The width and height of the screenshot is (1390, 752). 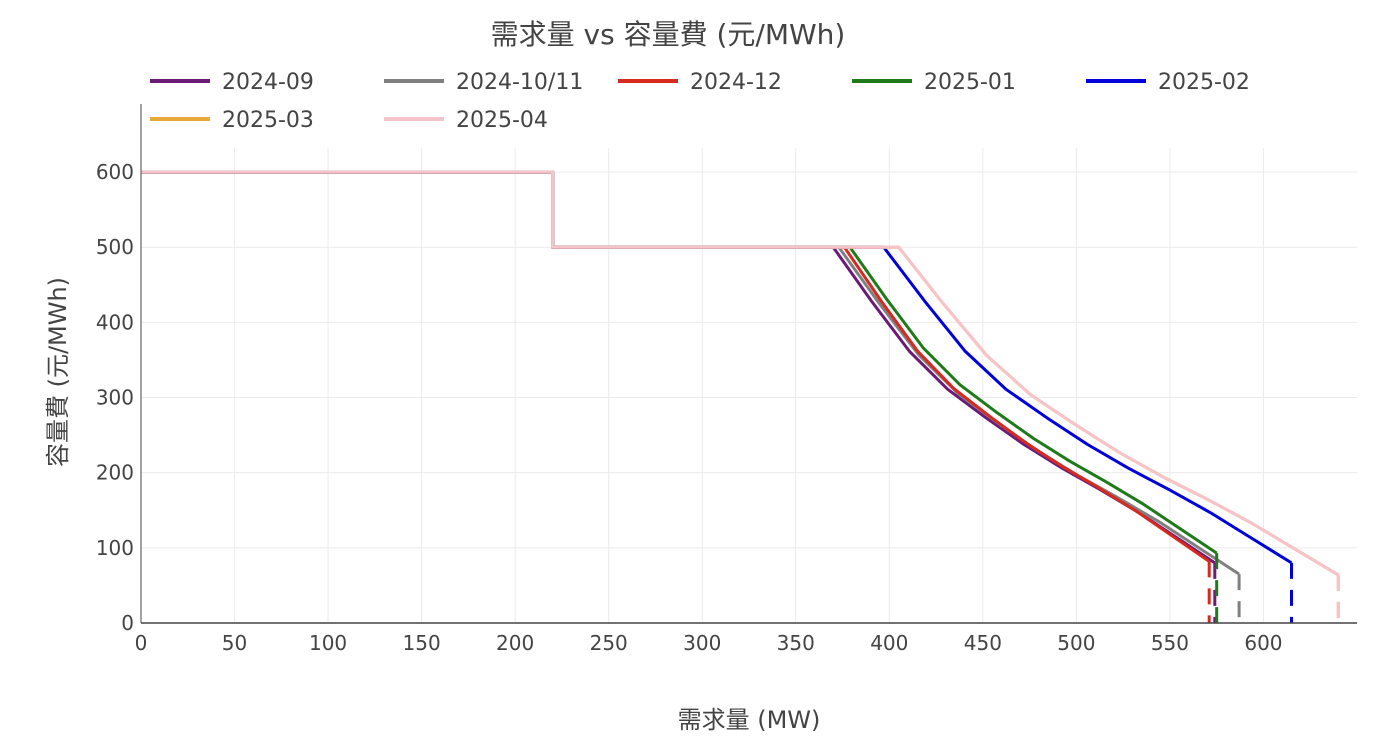 What do you see at coordinates (115, 322) in the screenshot?
I see `y-tick-label: 400` at bounding box center [115, 322].